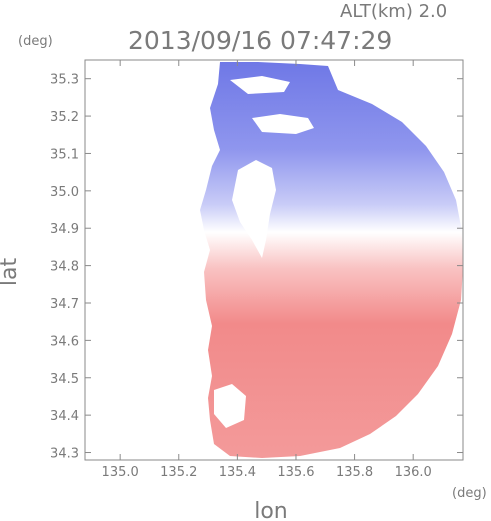 This screenshot has width=491, height=521. I want to click on y-tick-label: 35.2, so click(64, 117).